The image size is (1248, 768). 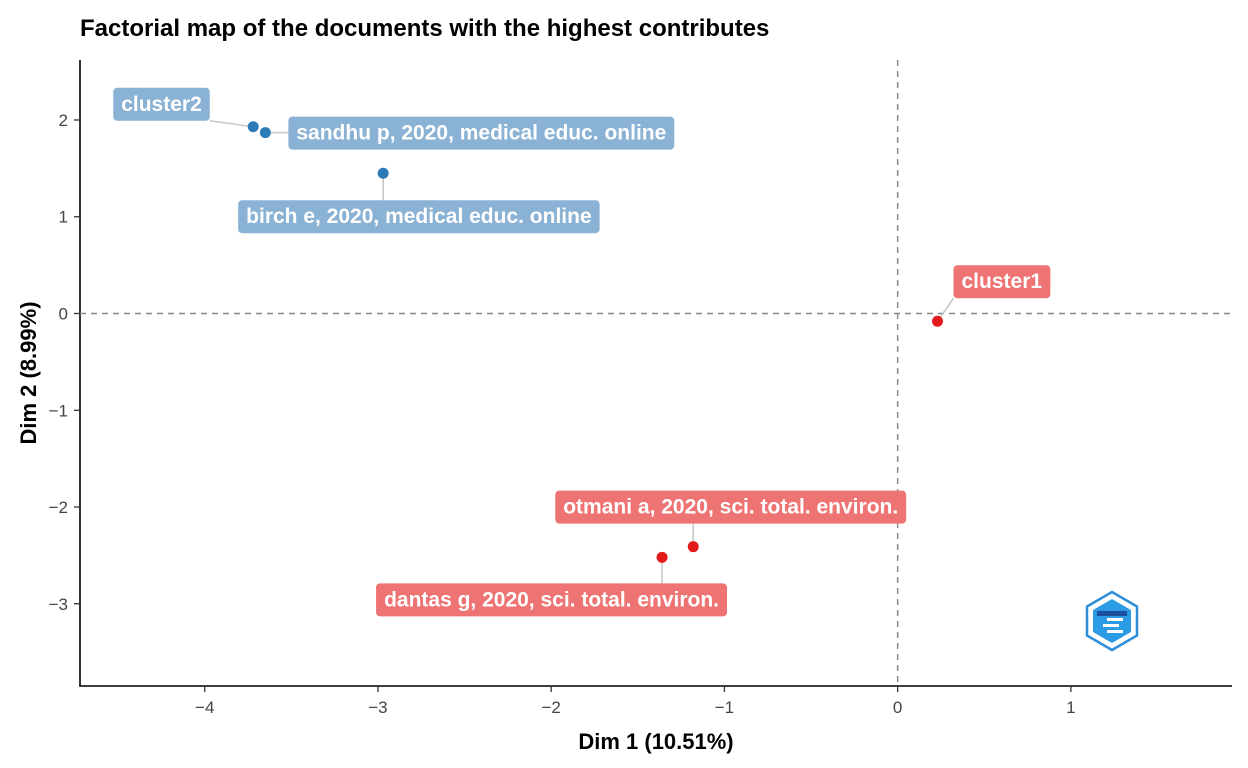 What do you see at coordinates (635, 701) in the screenshot?
I see `x-axis-ticks: −4 −3 −2 −1 0 1` at bounding box center [635, 701].